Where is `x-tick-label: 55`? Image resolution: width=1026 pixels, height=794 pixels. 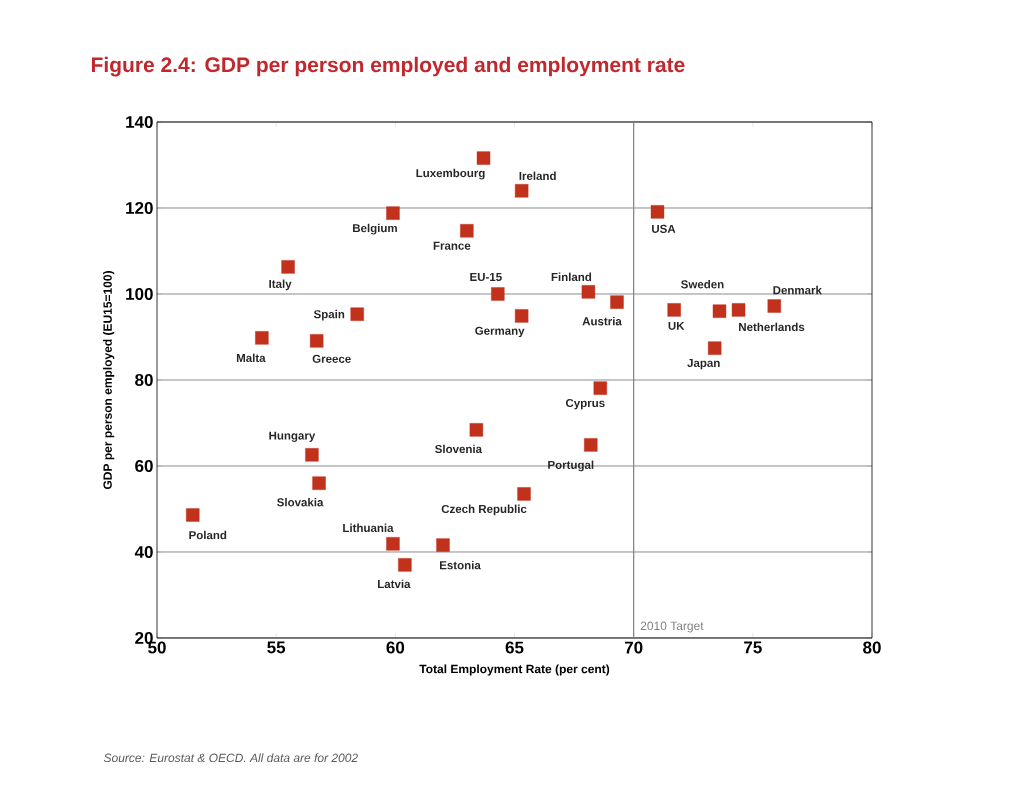
x-tick-label: 55 is located at coordinates (276, 647).